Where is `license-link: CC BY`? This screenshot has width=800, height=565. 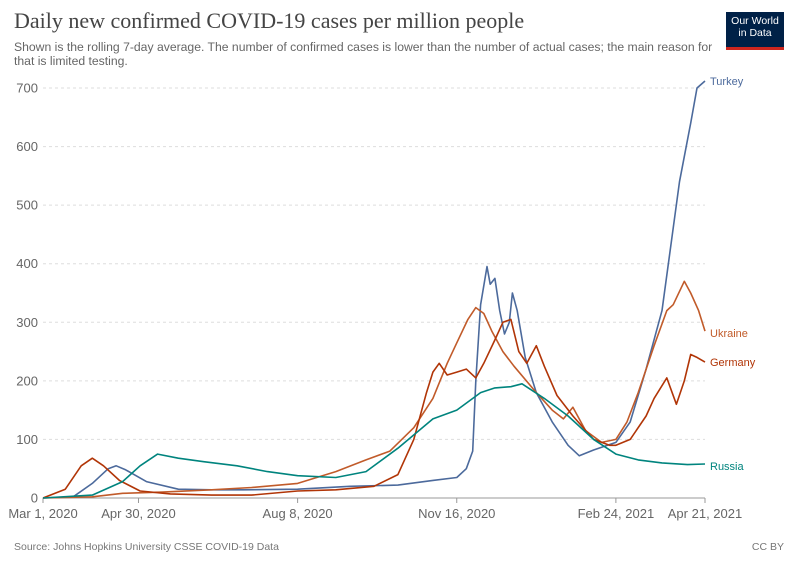
license-link: CC BY is located at coordinates (767, 547).